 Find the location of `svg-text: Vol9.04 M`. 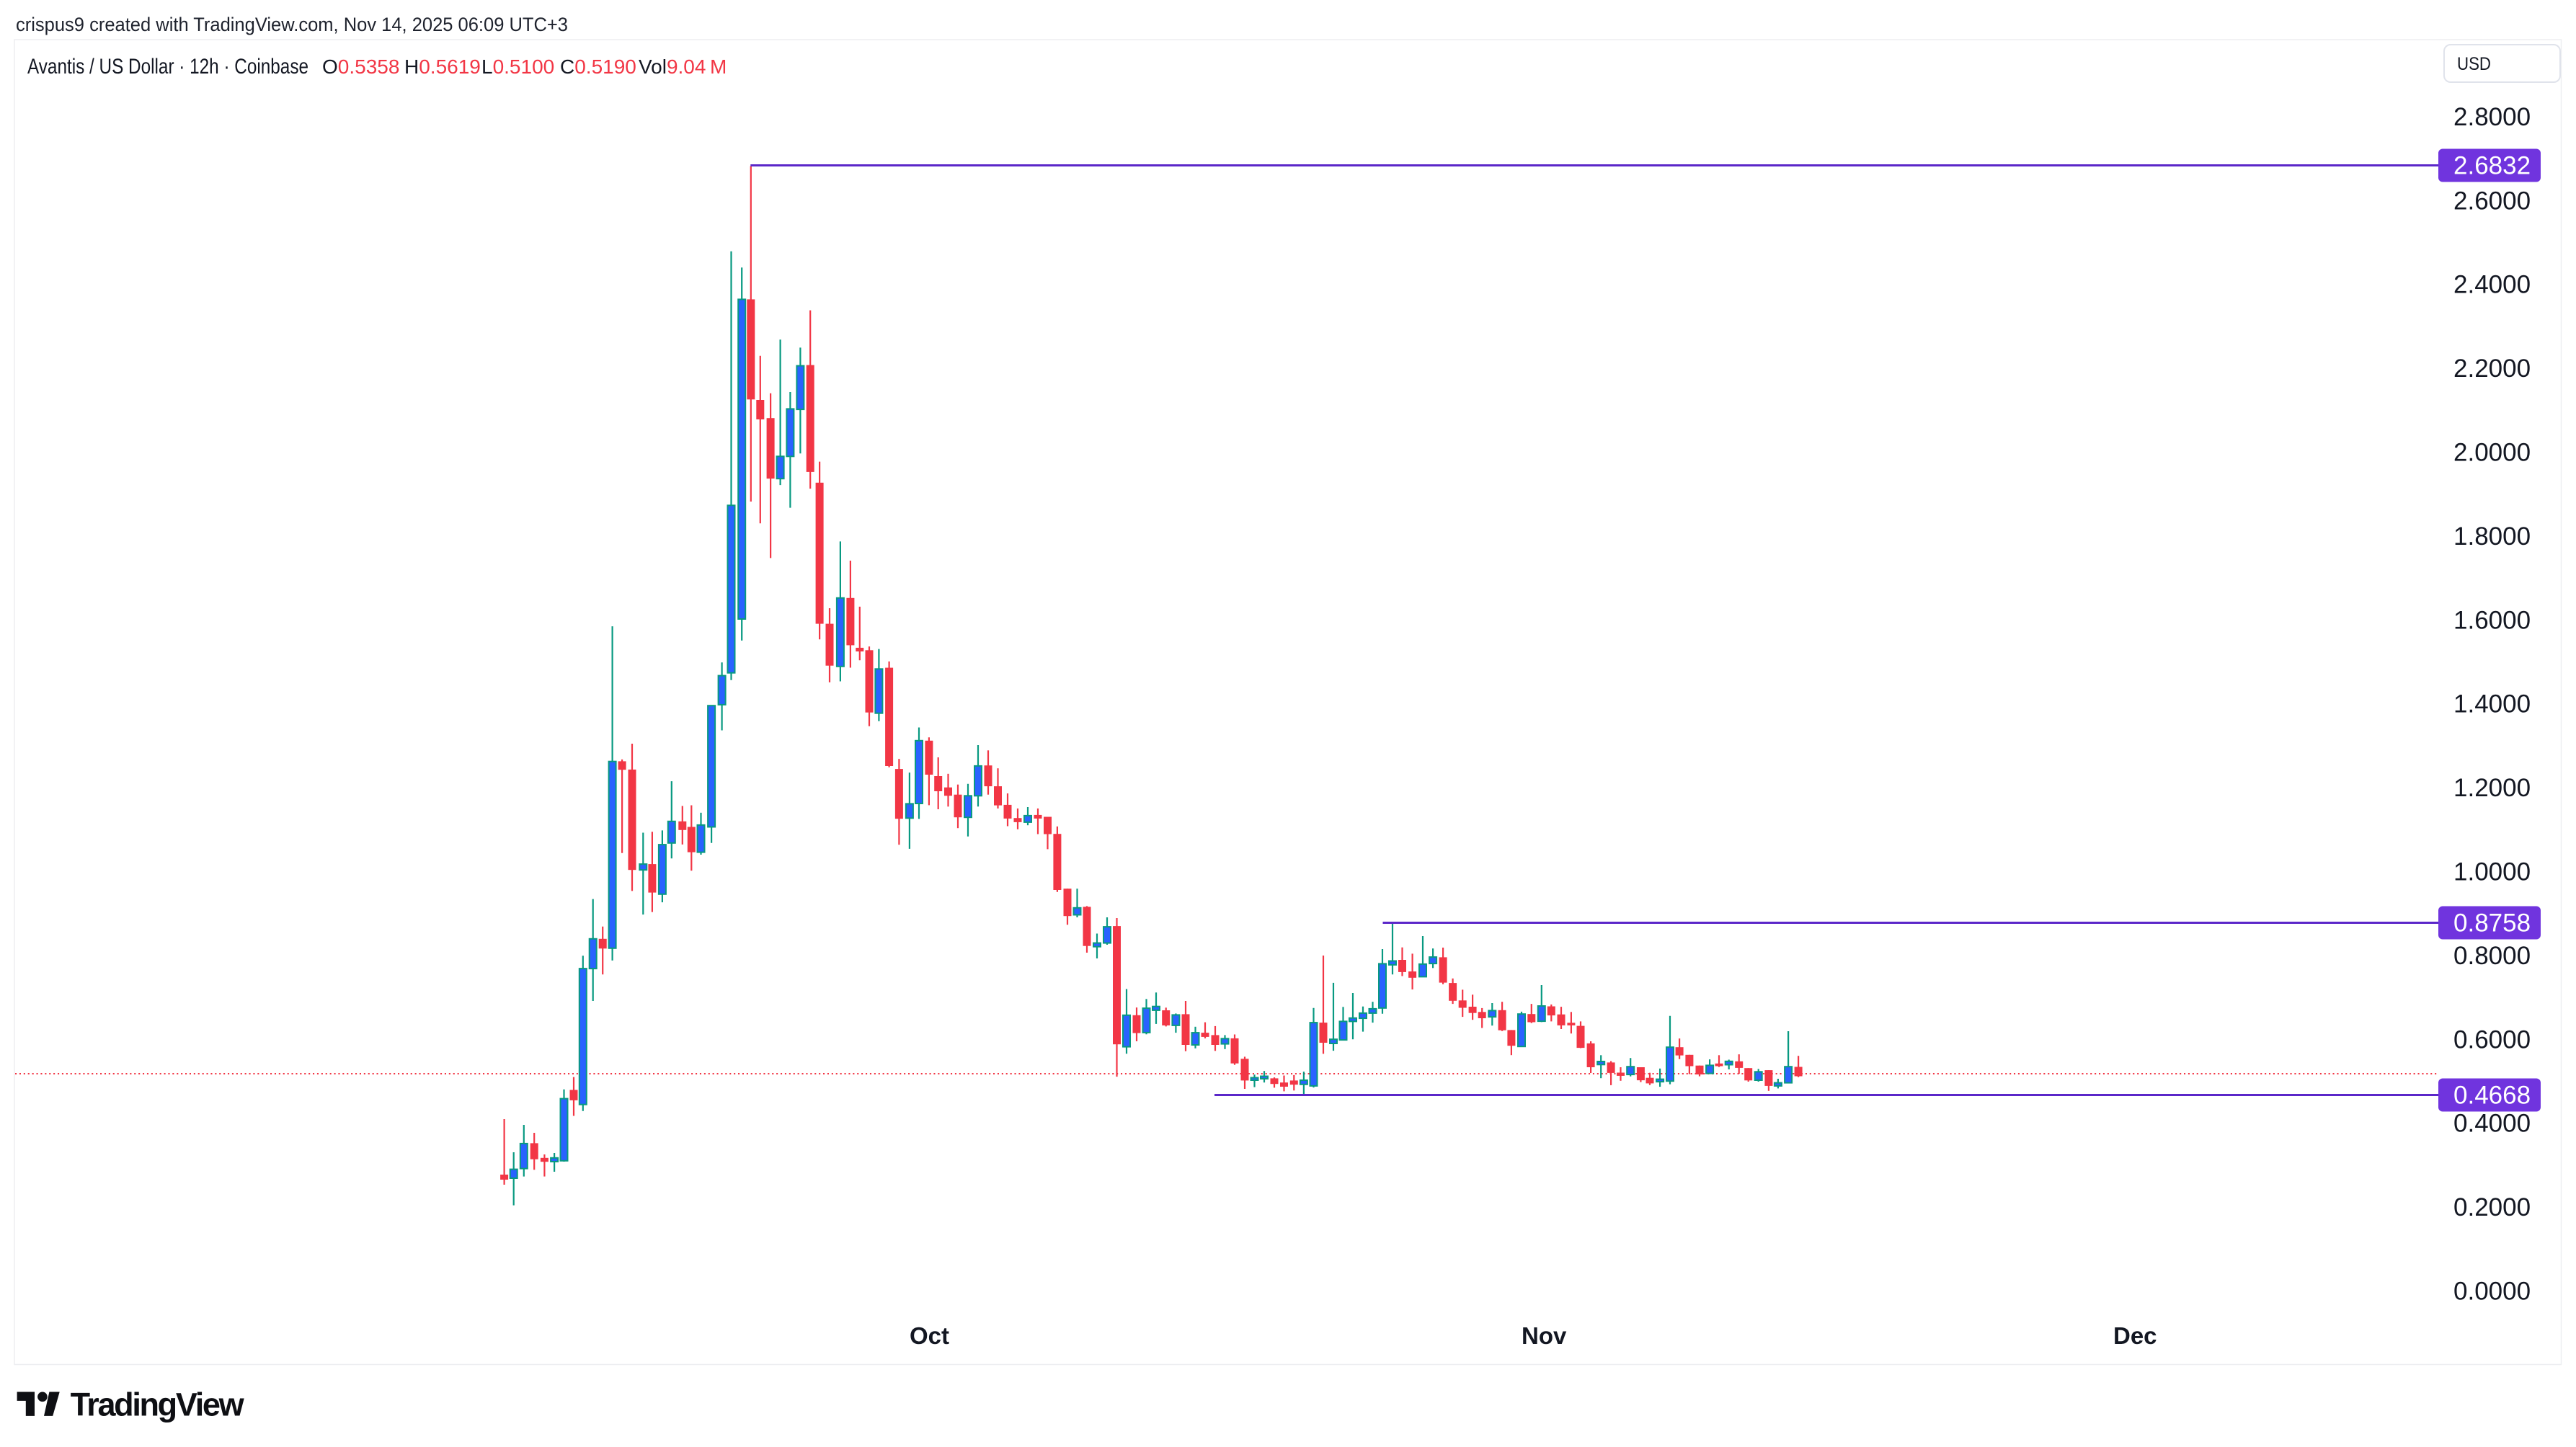

svg-text: Vol9.04 M is located at coordinates (683, 67).